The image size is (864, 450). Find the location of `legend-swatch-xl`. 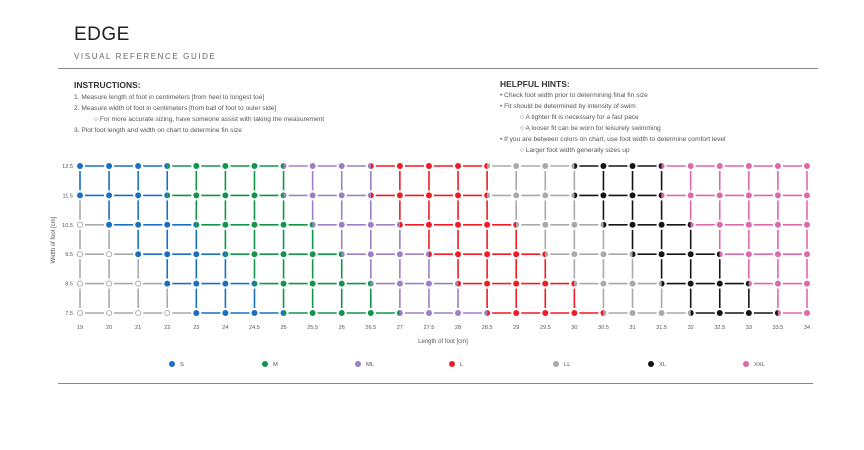

legend-swatch-xl is located at coordinates (651, 364).